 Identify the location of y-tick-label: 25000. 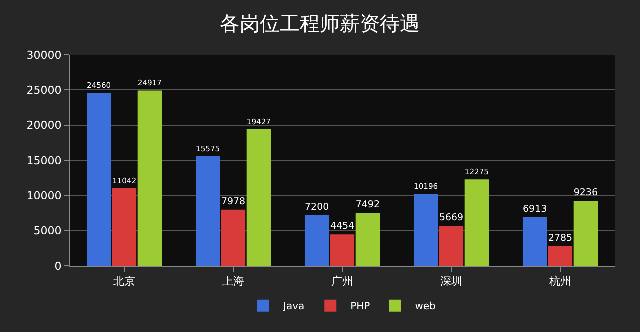
(44, 91).